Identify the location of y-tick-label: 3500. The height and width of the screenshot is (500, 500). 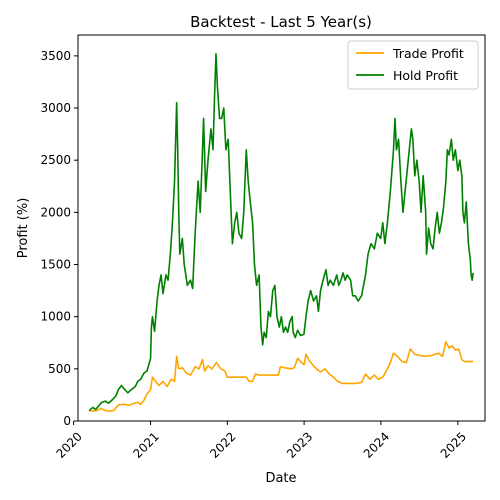
(55, 56).